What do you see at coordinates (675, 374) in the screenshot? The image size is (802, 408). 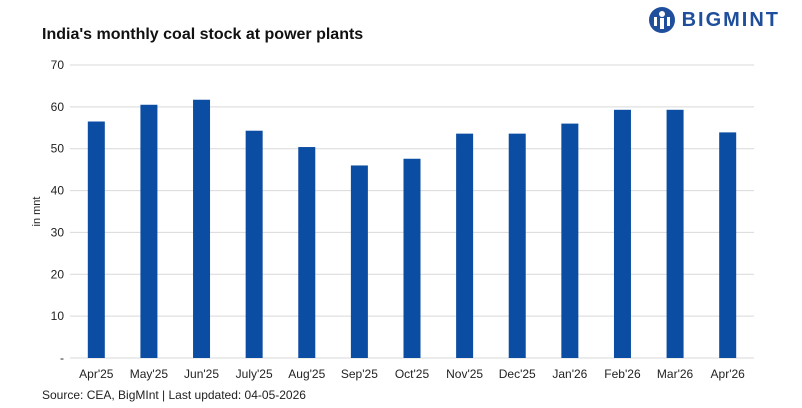 I see `x-tick-label: Mar'26` at bounding box center [675, 374].